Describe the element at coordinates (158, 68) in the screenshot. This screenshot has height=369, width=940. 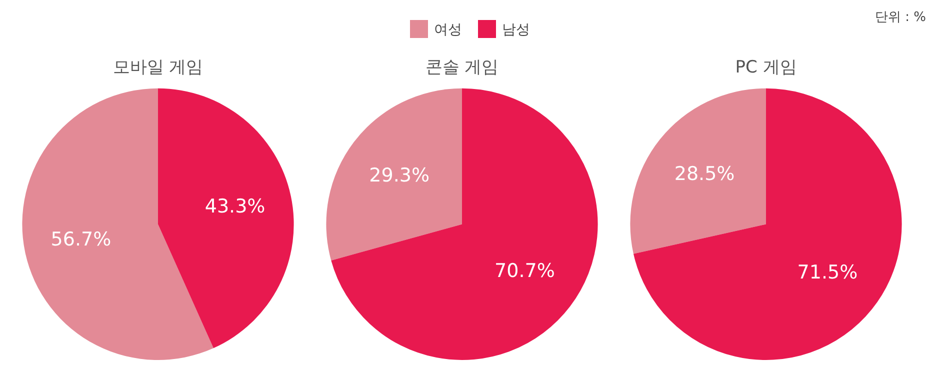
I see `text: 모바일 게임` at that location.